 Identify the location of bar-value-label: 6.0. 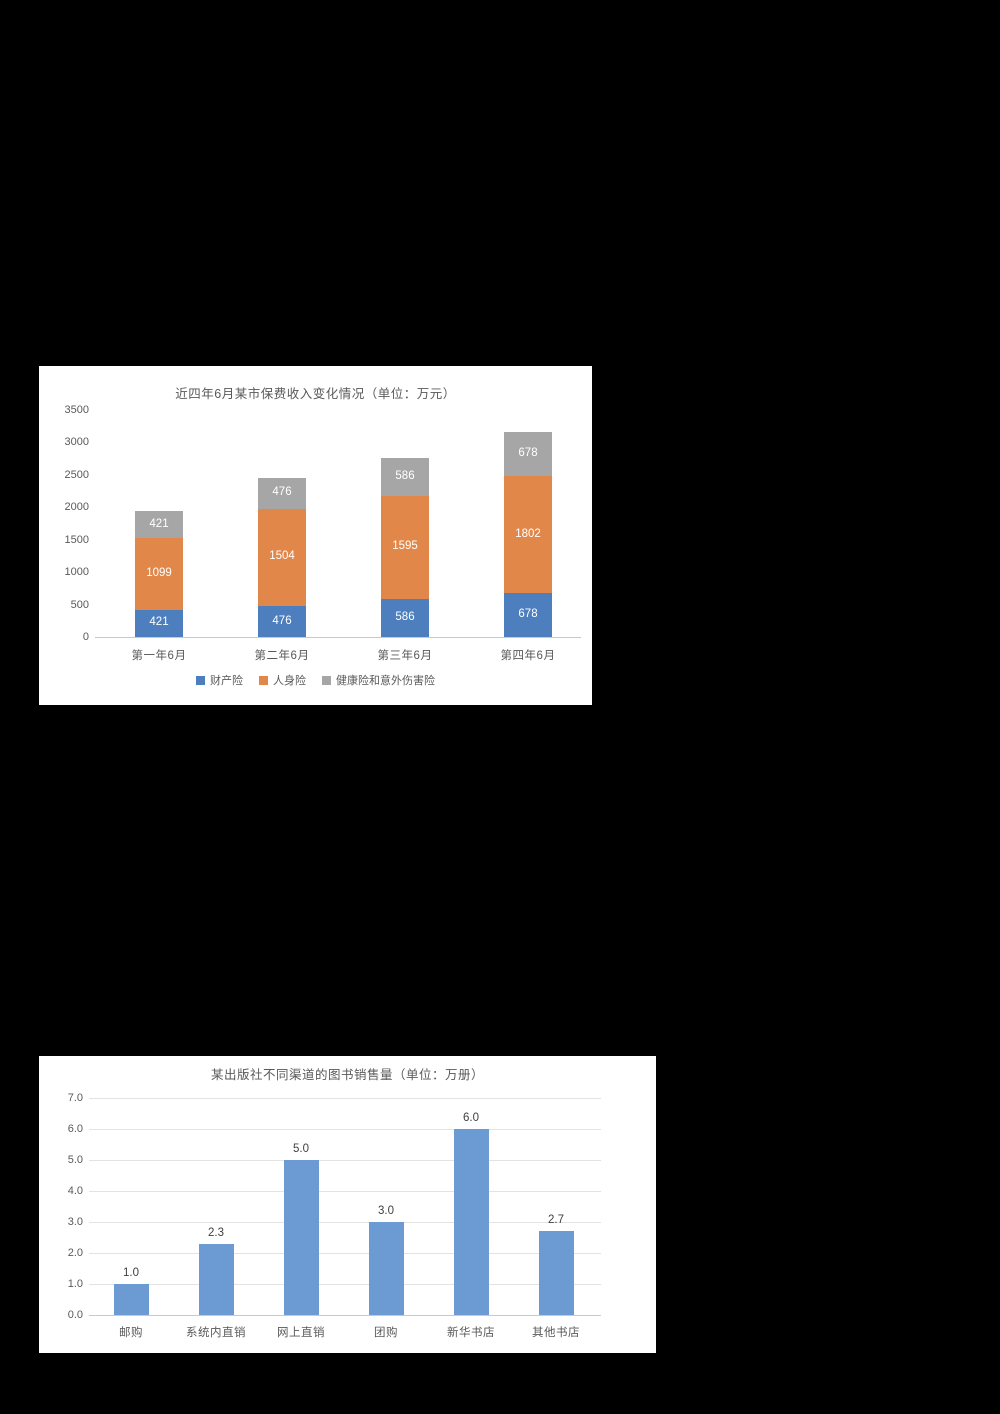
(471, 1118).